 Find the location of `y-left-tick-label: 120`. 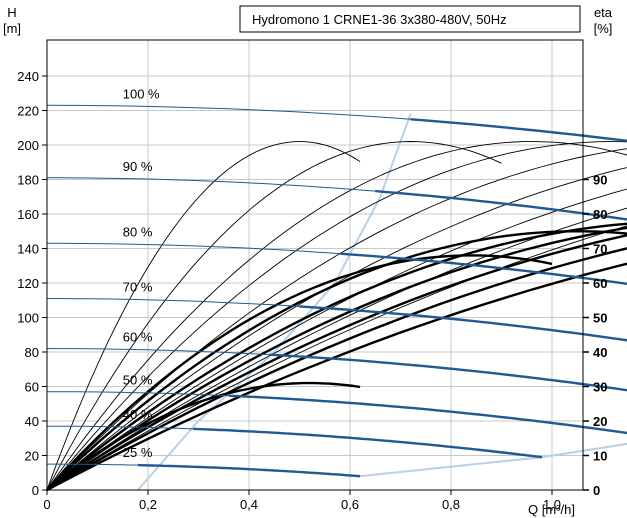

y-left-tick-label: 120 is located at coordinates (28, 283).